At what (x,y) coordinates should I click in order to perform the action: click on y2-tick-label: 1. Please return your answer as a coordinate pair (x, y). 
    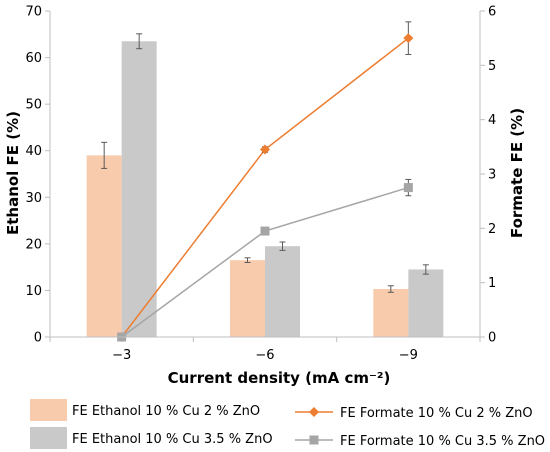
    Looking at the image, I should click on (492, 283).